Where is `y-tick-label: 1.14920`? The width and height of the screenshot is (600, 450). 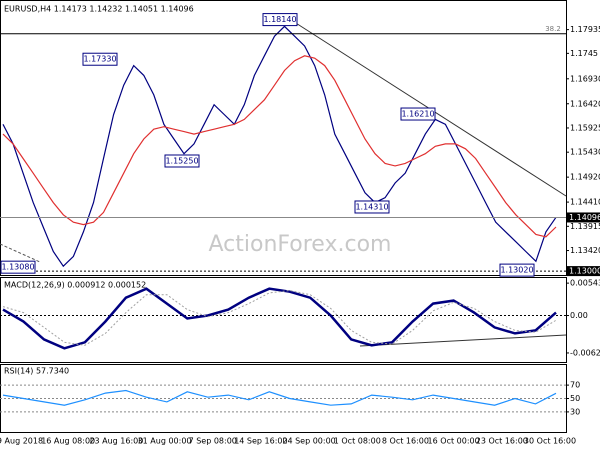 y-tick-label: 1.14920 is located at coordinates (585, 177).